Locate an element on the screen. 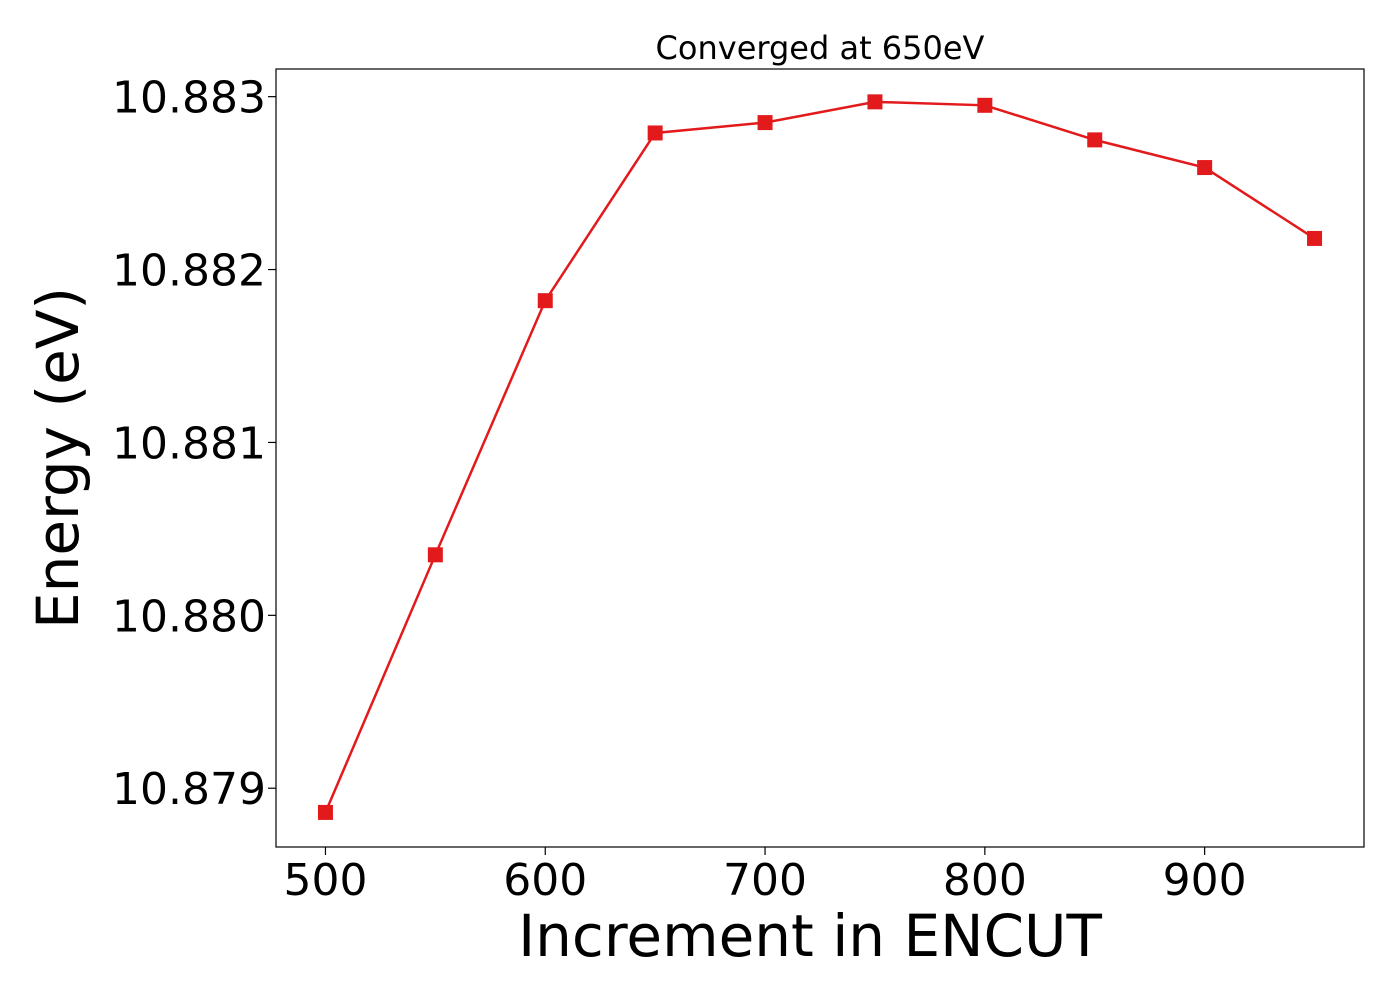  x-tick-label: 900 is located at coordinates (1205, 880).